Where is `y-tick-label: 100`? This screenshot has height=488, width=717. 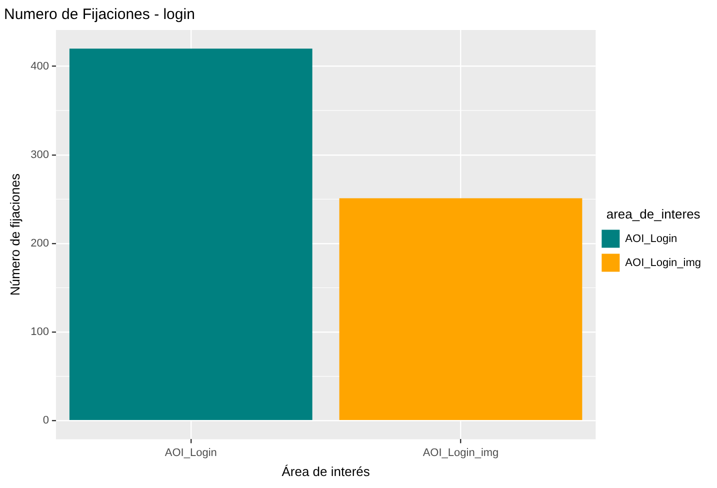 y-tick-label: 100 is located at coordinates (39, 332).